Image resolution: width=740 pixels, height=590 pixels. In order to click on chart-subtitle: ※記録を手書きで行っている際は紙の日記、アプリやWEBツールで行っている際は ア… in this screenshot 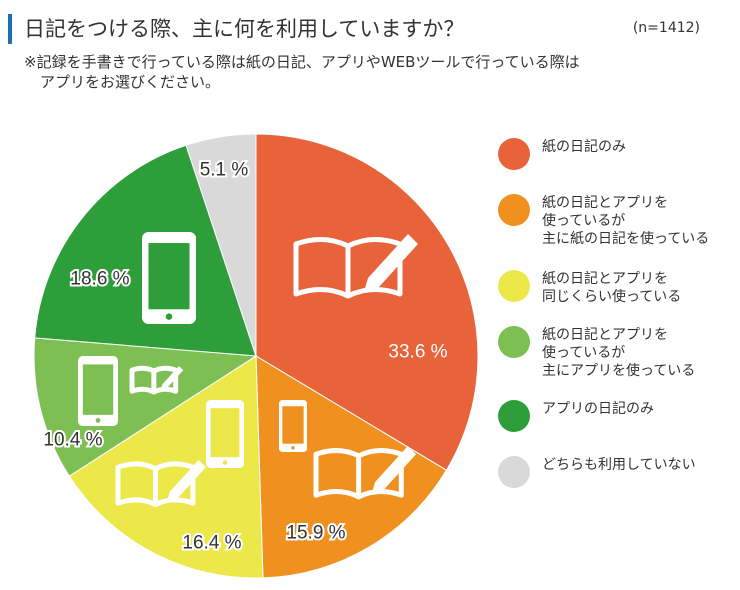, I will do `click(344, 72)`.